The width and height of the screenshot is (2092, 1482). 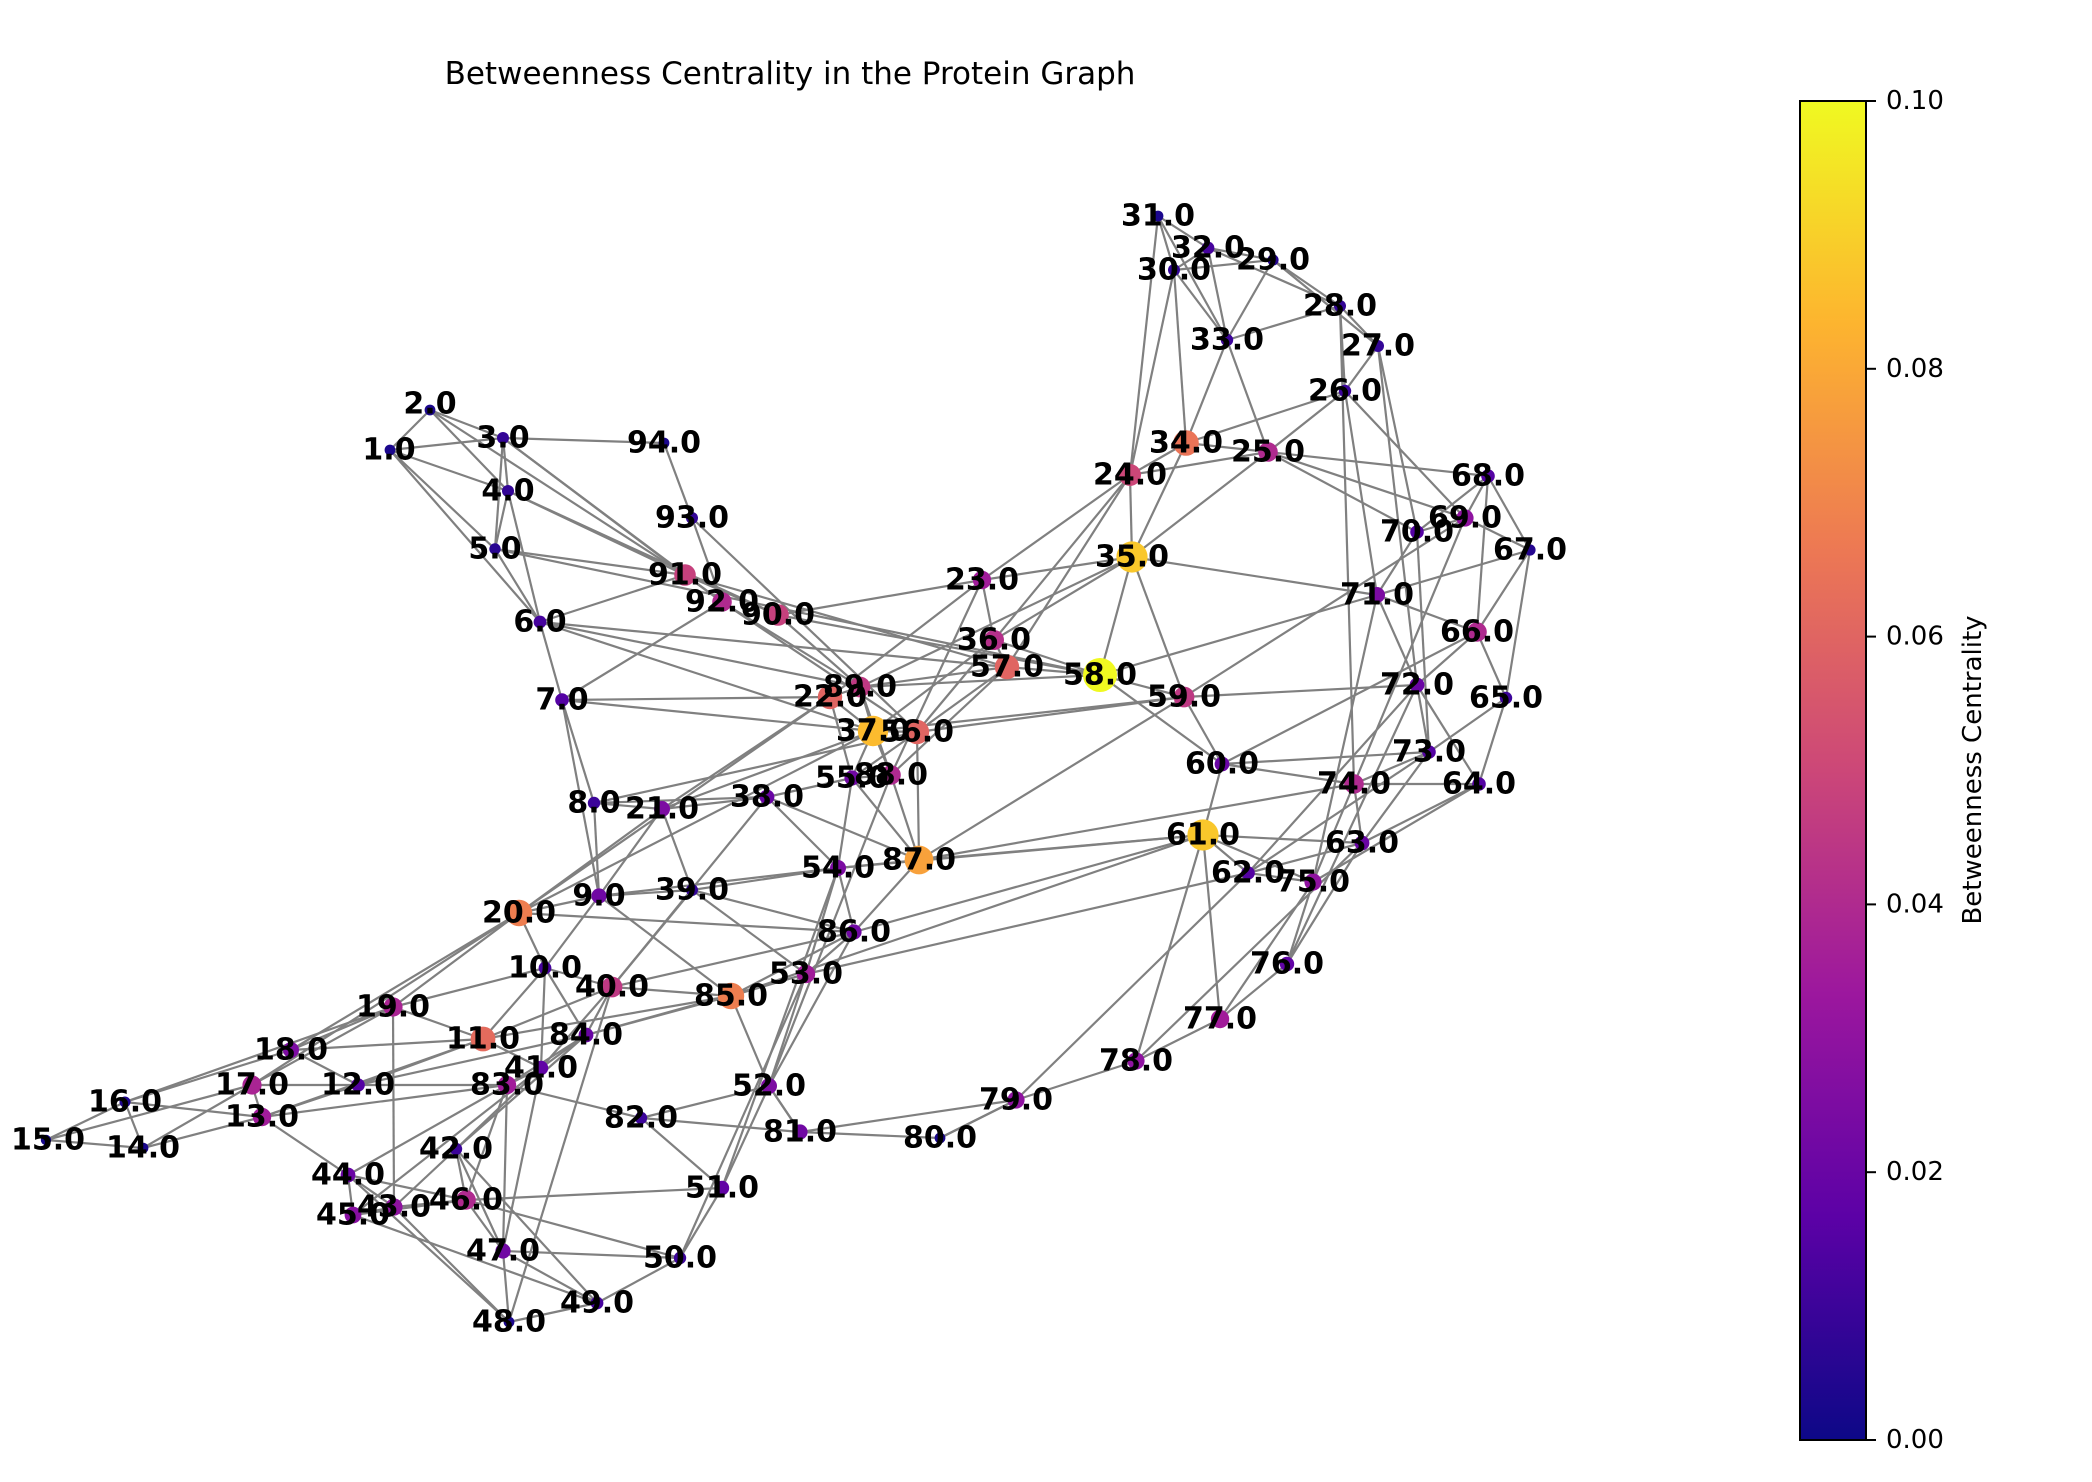 I want to click on node-label-3: 3.0, so click(x=502, y=438).